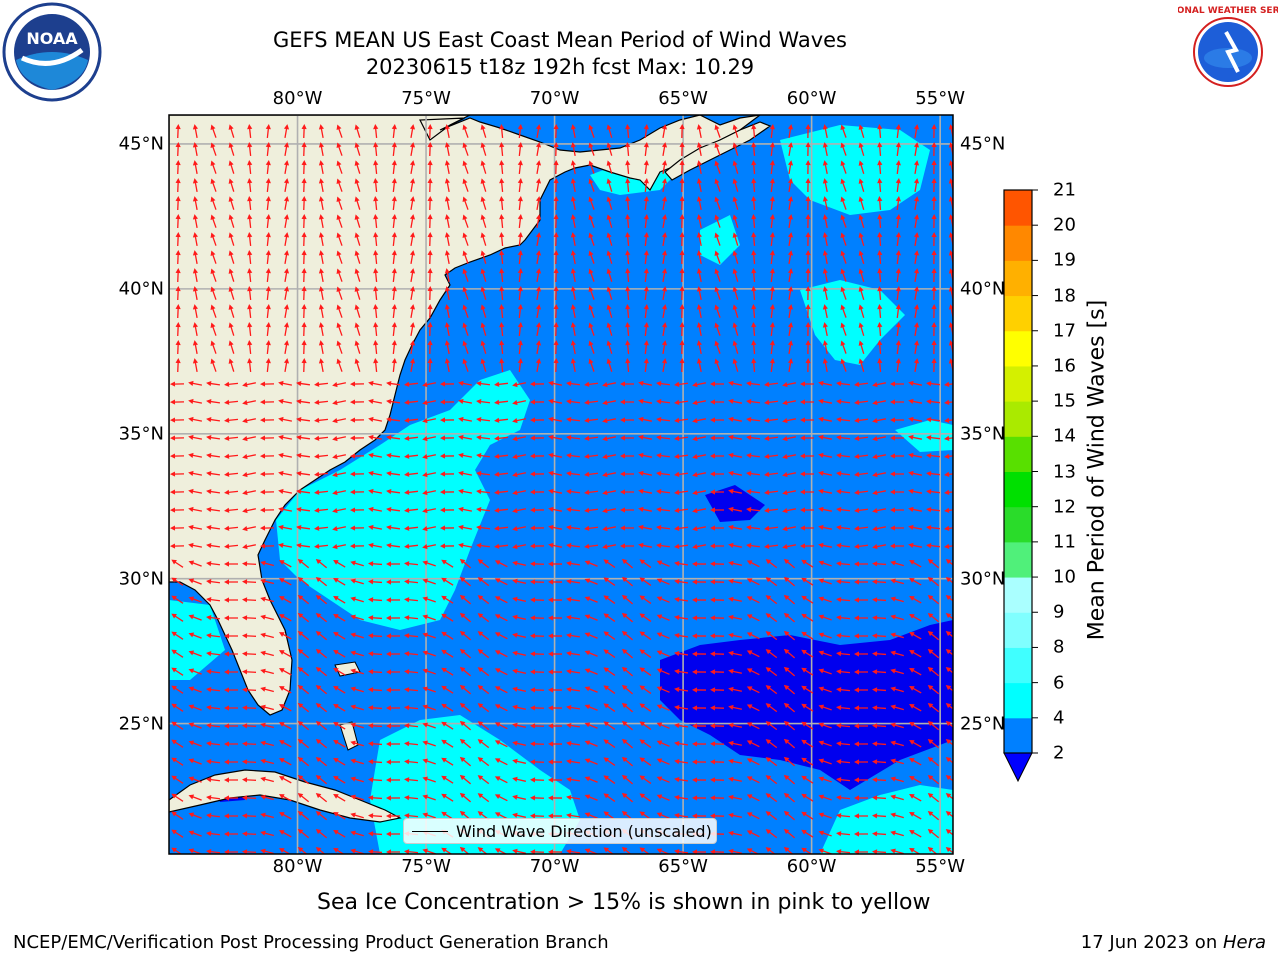 The height and width of the screenshot is (960, 1280). I want to click on footer-host: Hera, so click(1244, 942).